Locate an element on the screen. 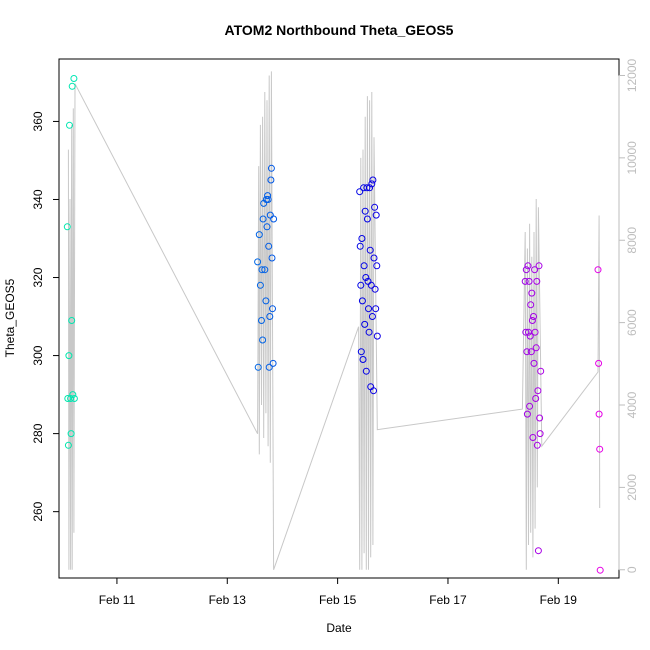 This screenshot has height=650, width=650. x-axis-label: Date is located at coordinates (339, 628).